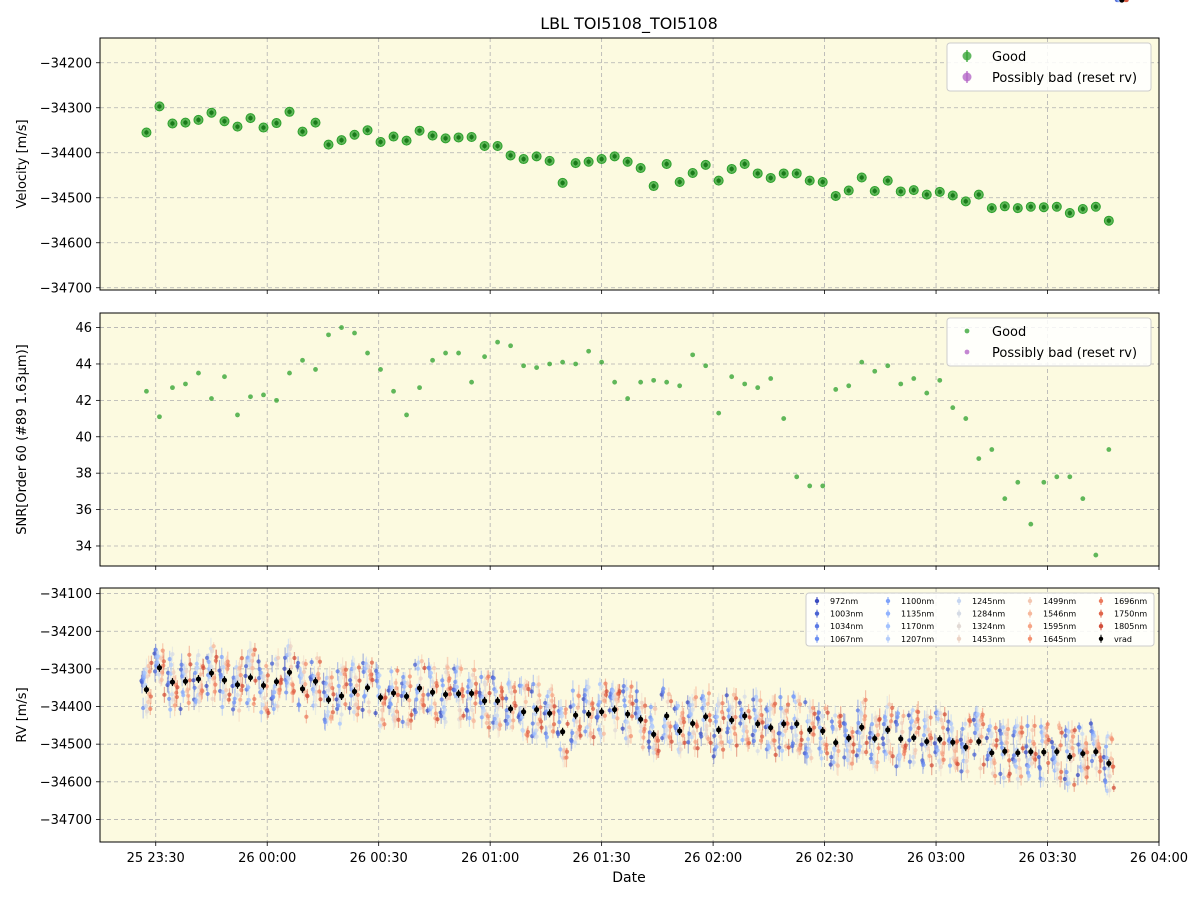 The image size is (1200, 904). I want to click on legend-label: 1003nm, so click(846, 614).